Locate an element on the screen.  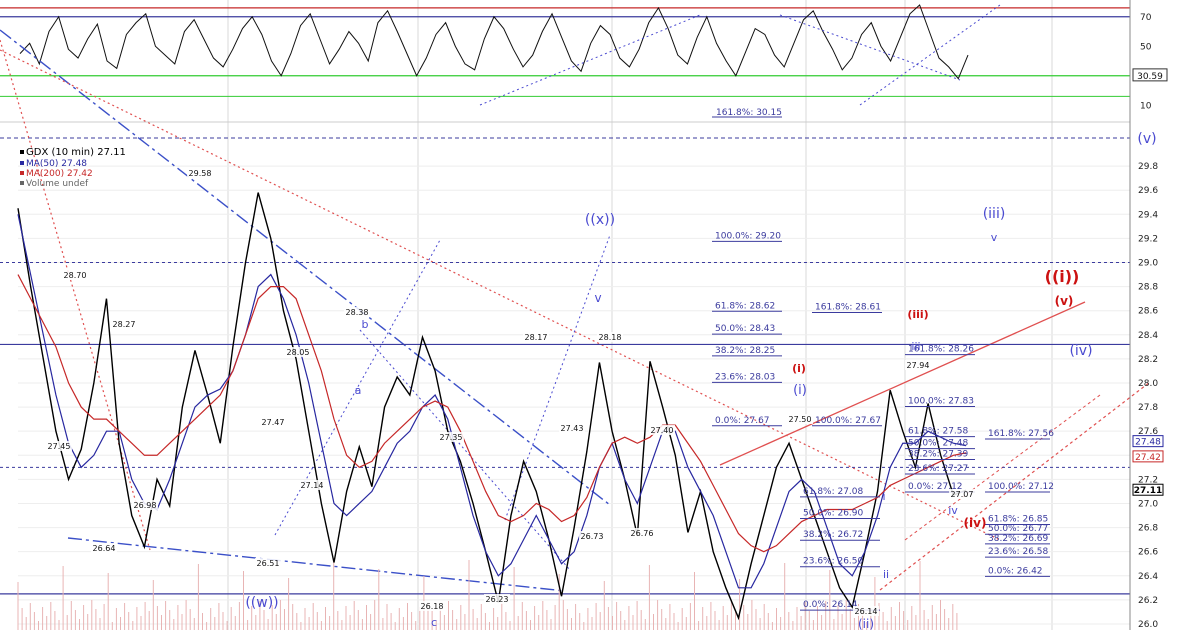
wave-label: ((w)) is located at coordinates (261, 603).